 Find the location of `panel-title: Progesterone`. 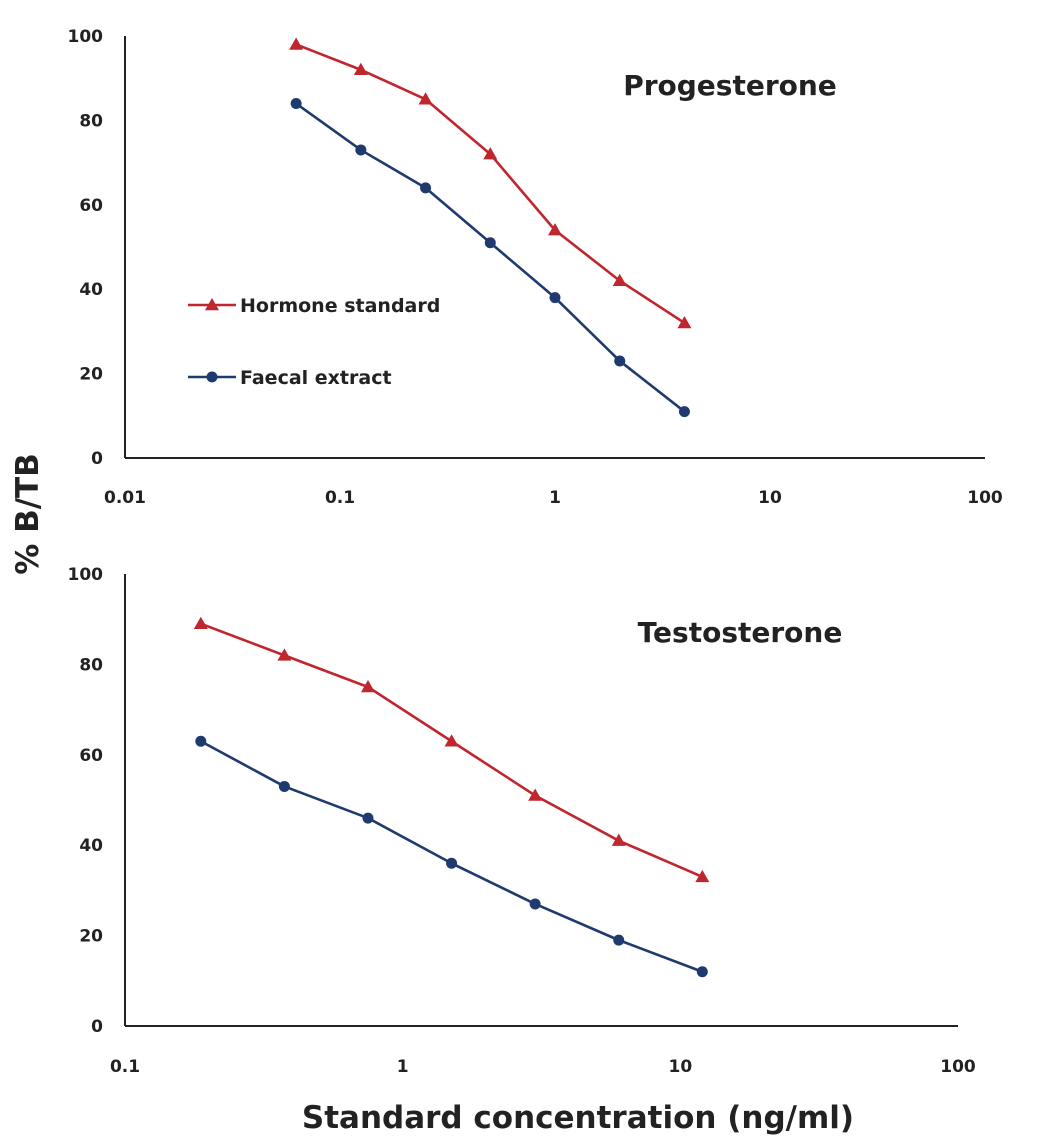

panel-title: Progesterone is located at coordinates (730, 85).